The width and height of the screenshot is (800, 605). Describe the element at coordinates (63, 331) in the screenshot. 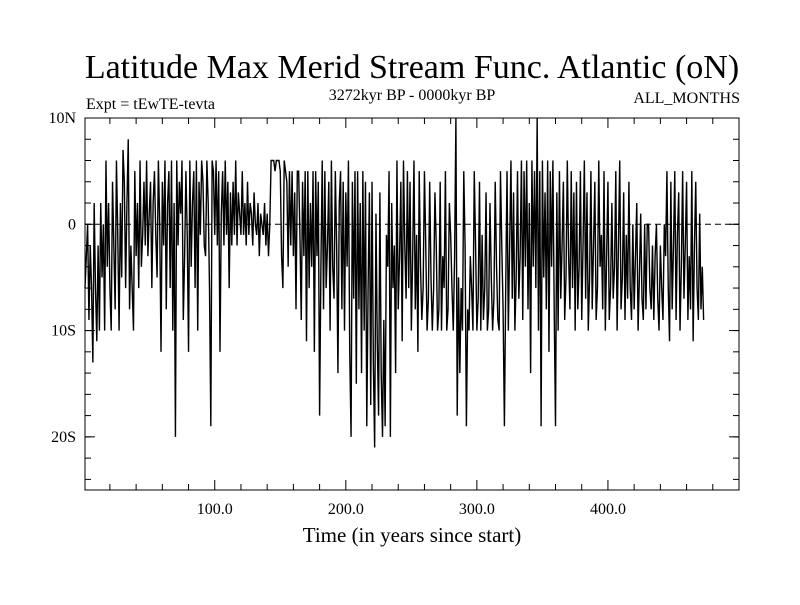

I see `y-tick-label: 10S` at that location.